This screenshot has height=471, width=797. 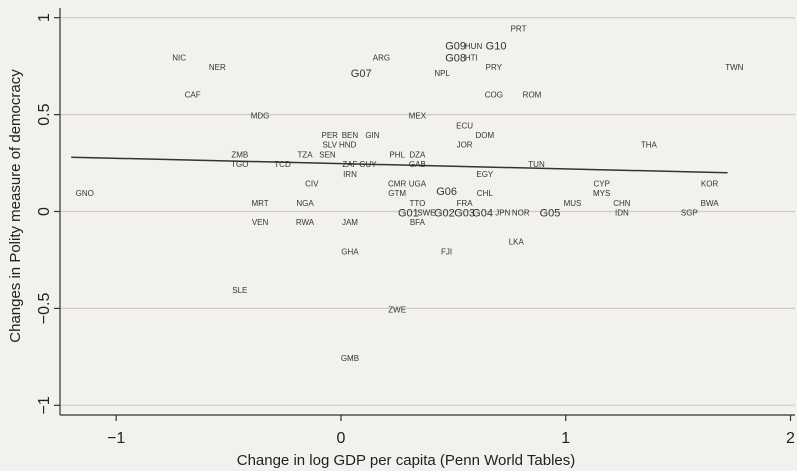 I want to click on point-label: BEN, so click(x=350, y=135).